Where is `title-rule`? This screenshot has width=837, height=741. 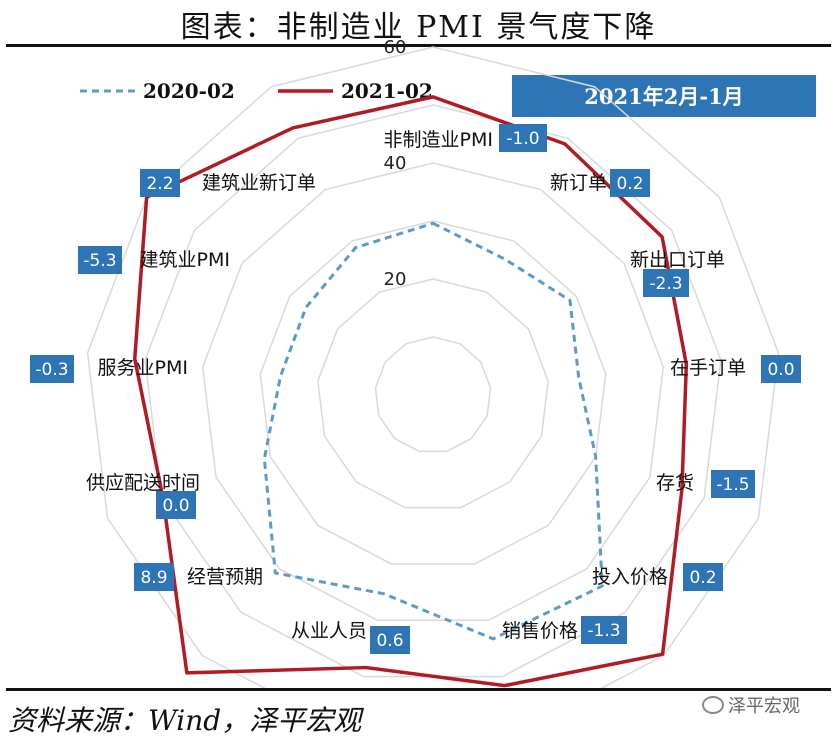 title-rule is located at coordinates (418, 45).